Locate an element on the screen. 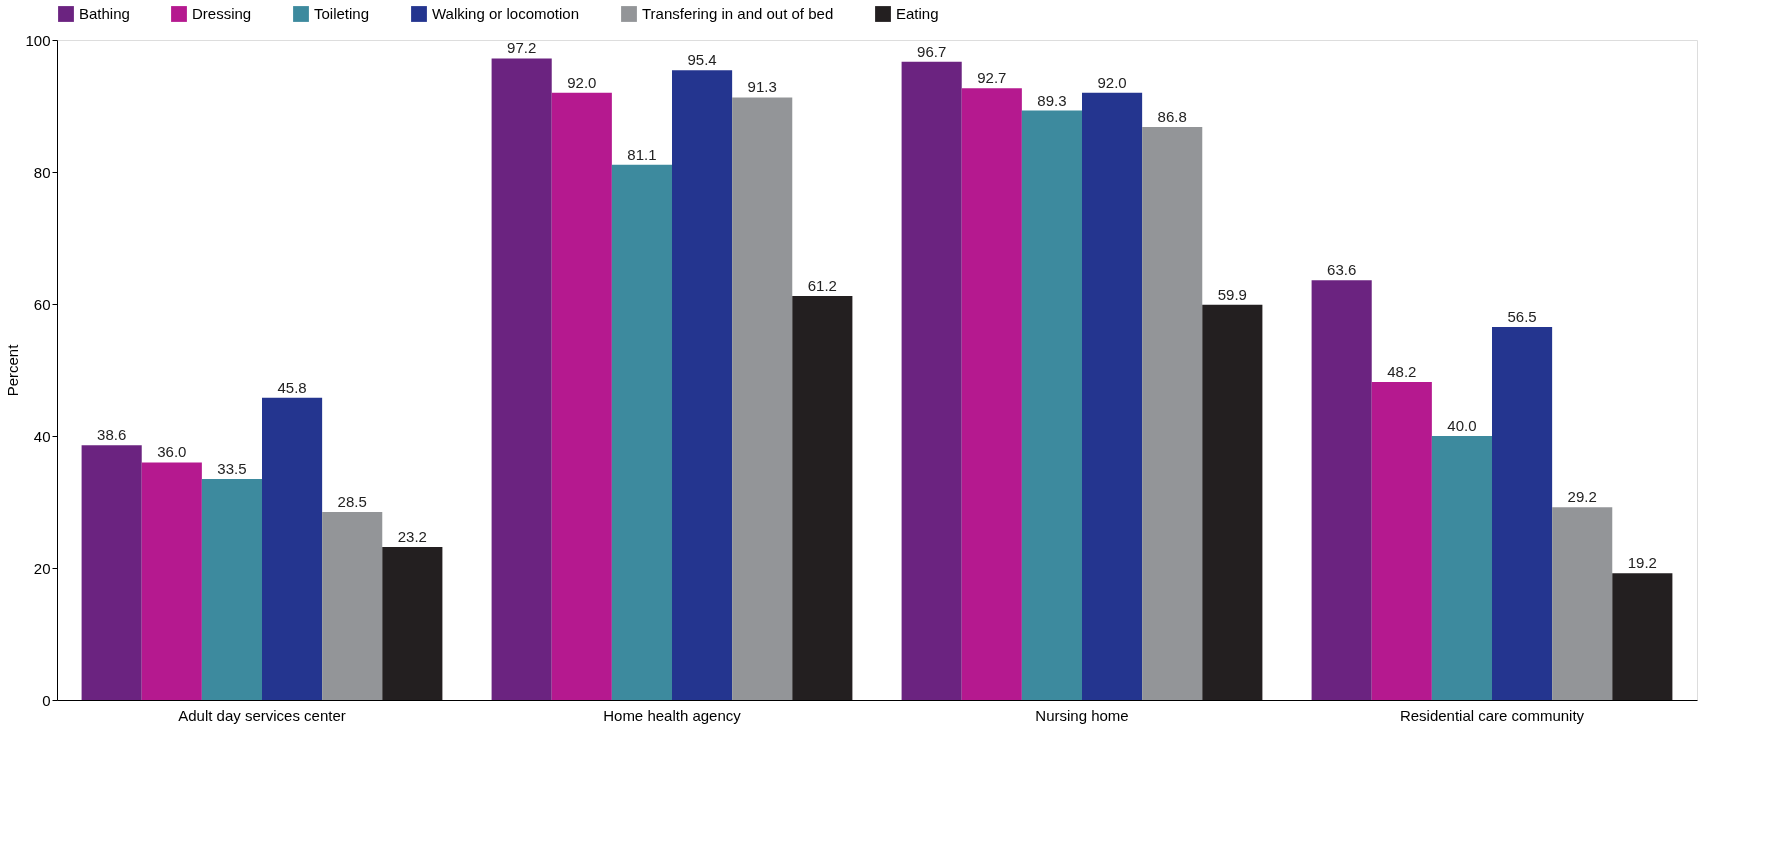 The width and height of the screenshot is (1767, 845). data-label: 59.9 is located at coordinates (1232, 294).